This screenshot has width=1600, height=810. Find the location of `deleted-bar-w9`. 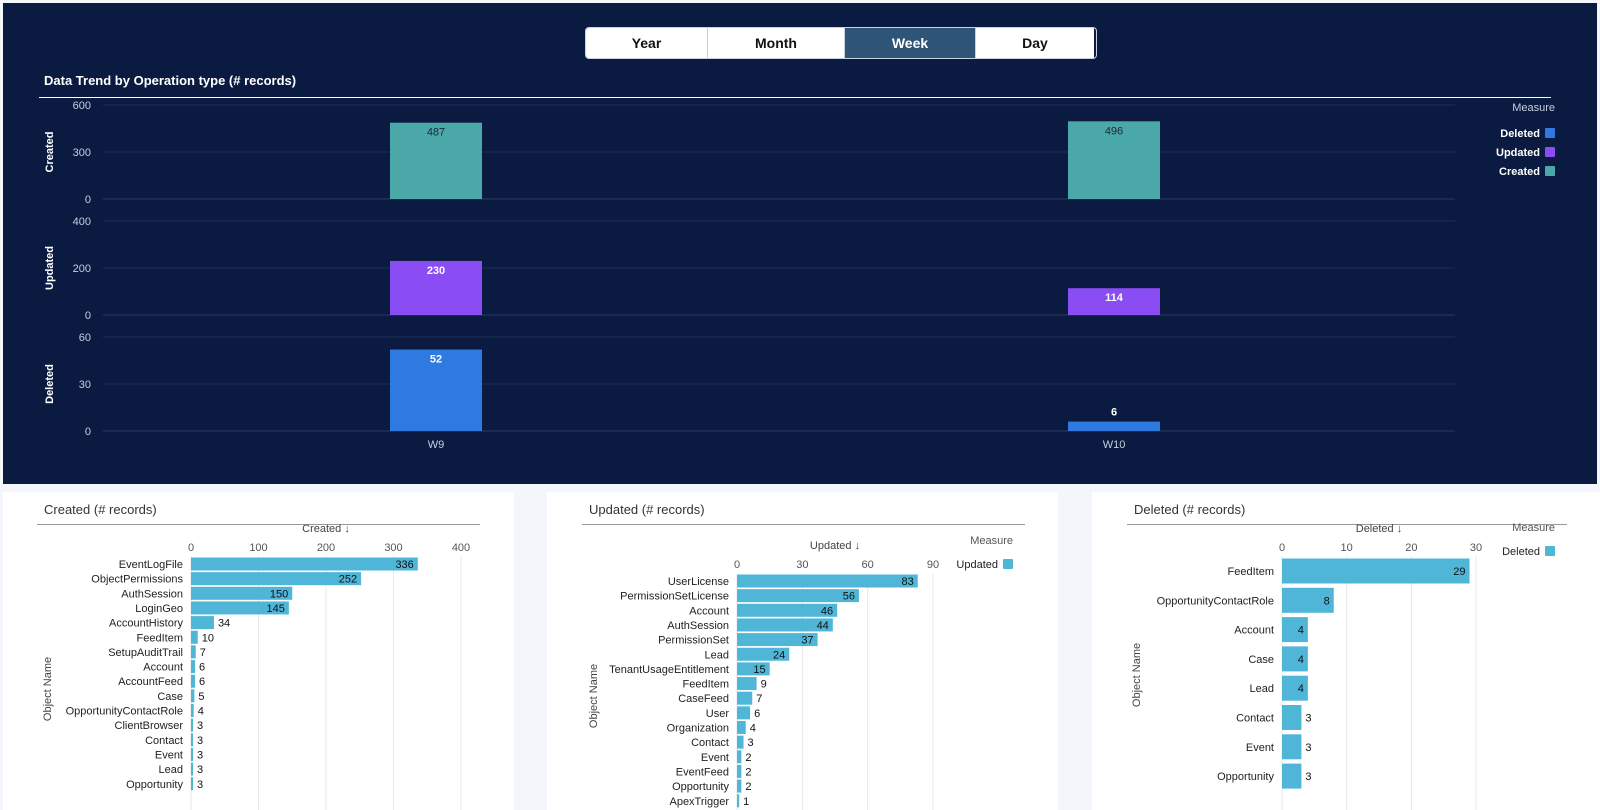

deleted-bar-w9 is located at coordinates (436, 390).